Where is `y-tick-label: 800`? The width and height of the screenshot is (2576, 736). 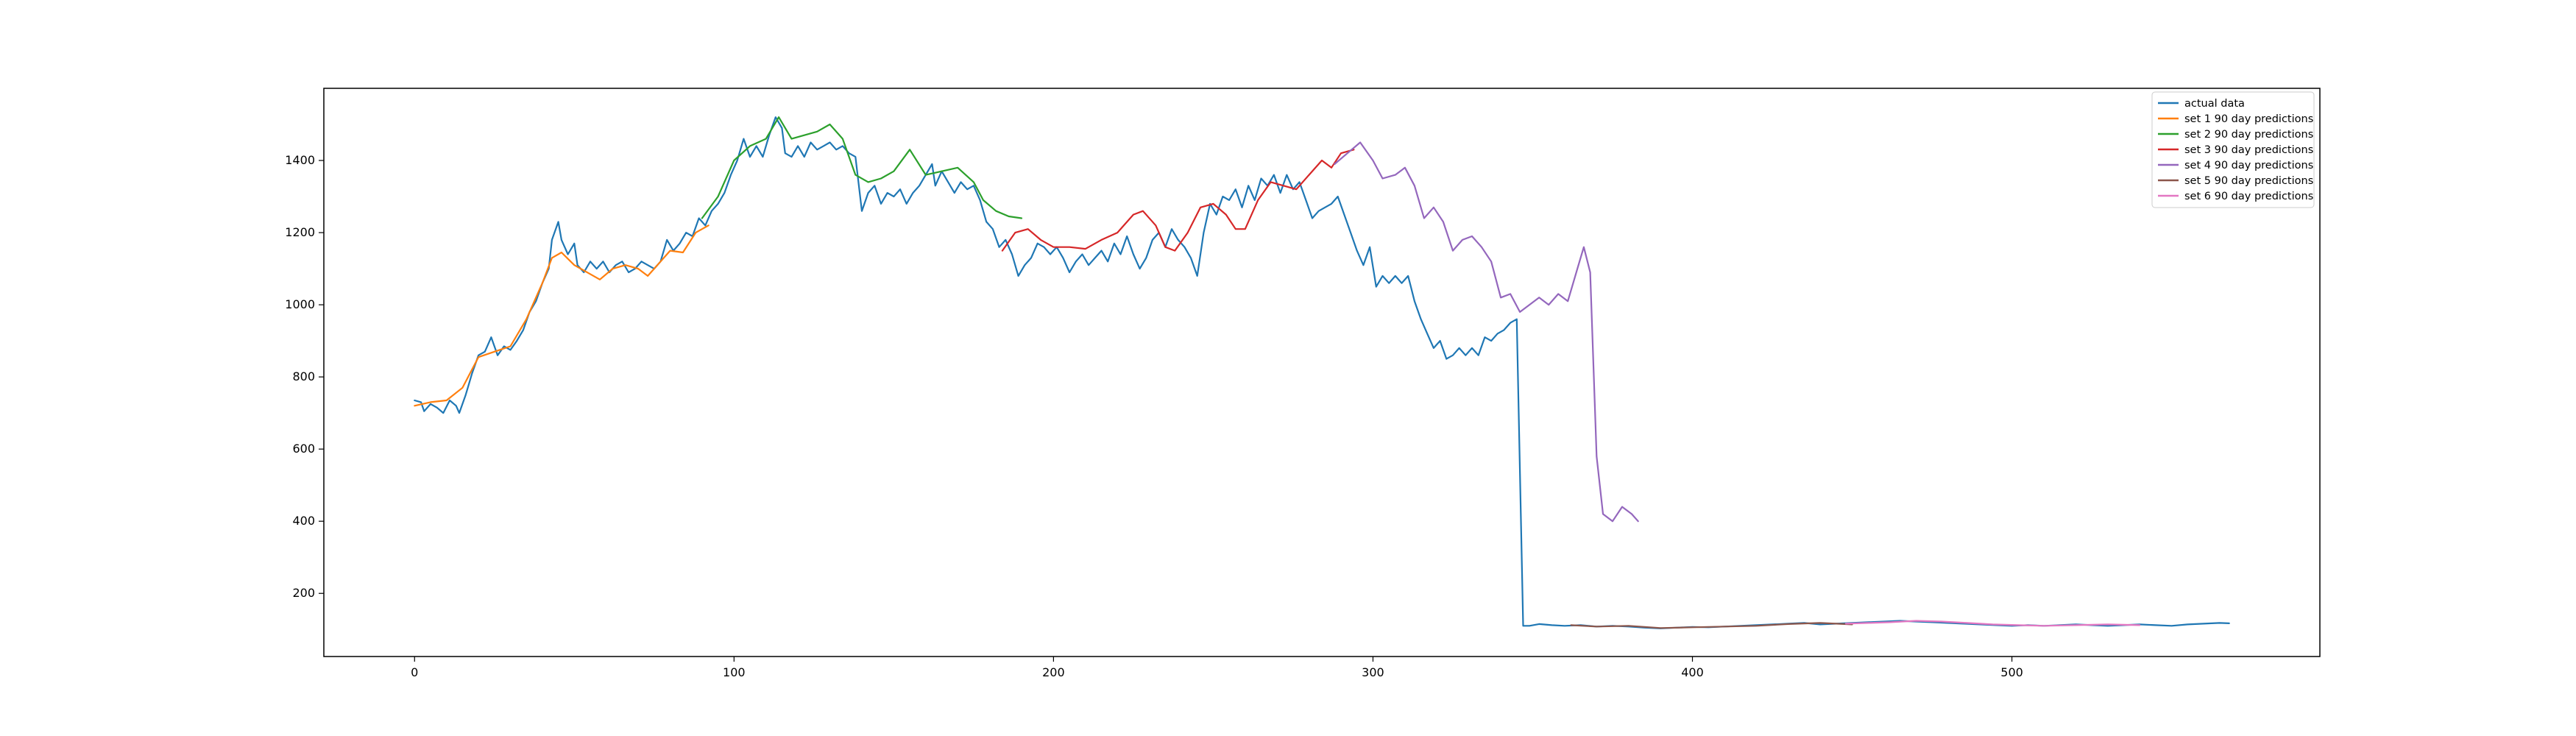
y-tick-label: 800 is located at coordinates (303, 376).